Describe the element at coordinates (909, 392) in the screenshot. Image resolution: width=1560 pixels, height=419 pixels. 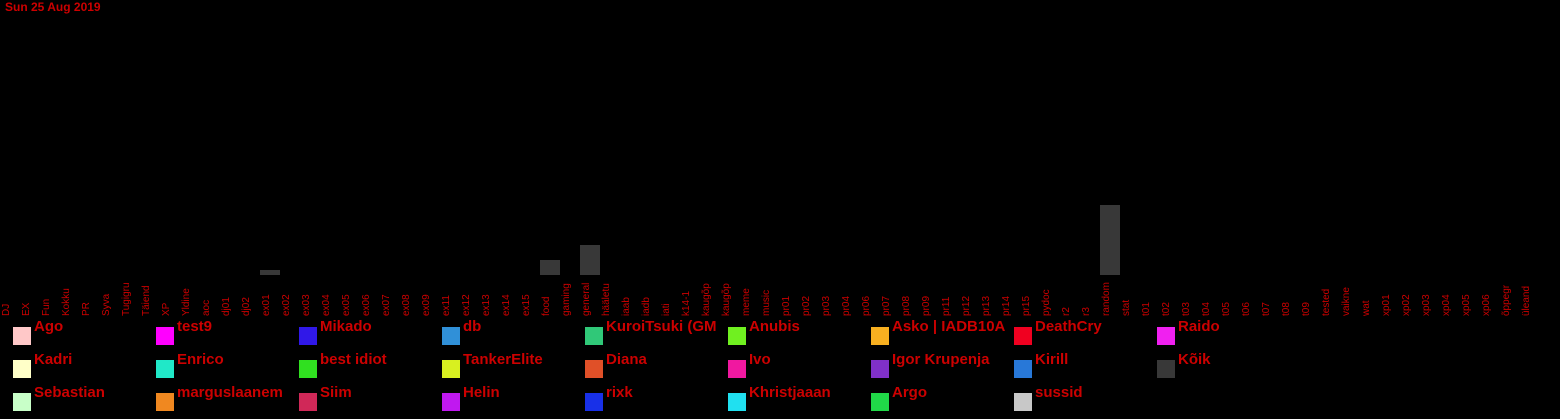
I see `legend-label: Argo` at that location.